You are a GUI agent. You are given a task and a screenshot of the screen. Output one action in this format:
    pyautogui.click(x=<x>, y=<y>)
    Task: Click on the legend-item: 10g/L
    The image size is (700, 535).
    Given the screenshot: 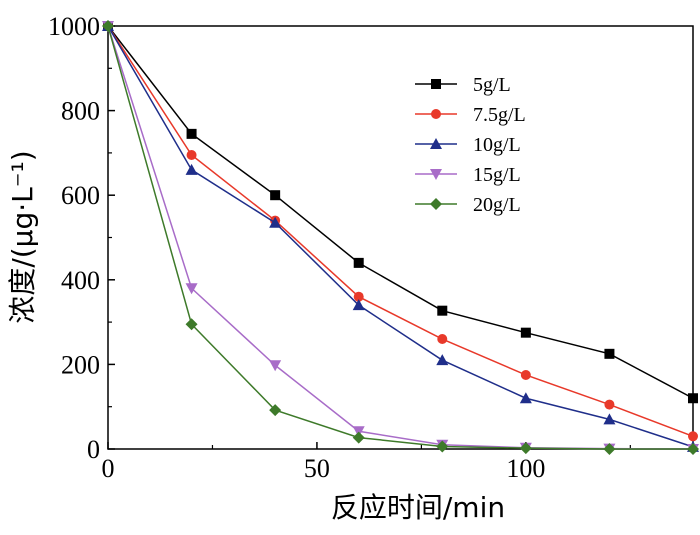 What is the action you would take?
    pyautogui.click(x=468, y=145)
    